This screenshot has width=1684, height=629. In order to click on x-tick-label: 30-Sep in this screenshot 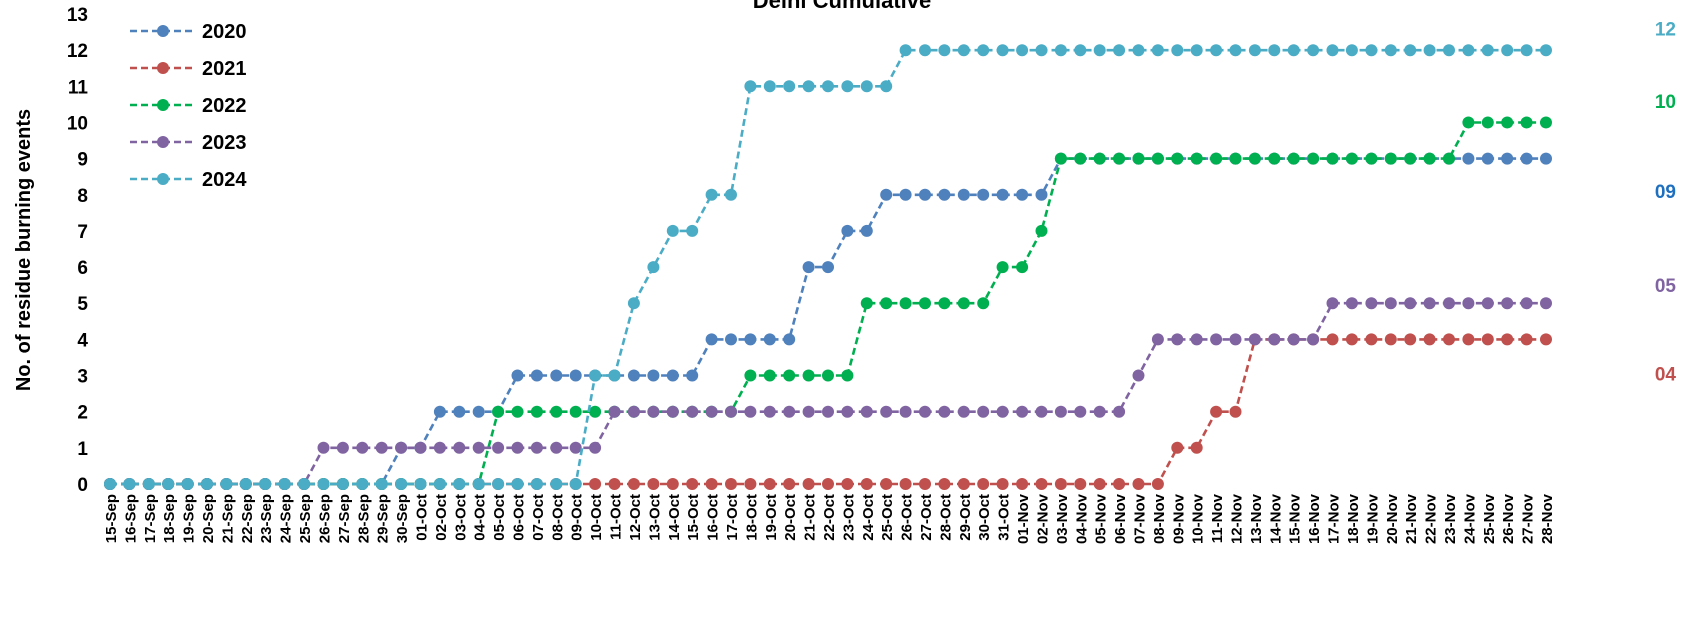, I will do `click(402, 518)`.